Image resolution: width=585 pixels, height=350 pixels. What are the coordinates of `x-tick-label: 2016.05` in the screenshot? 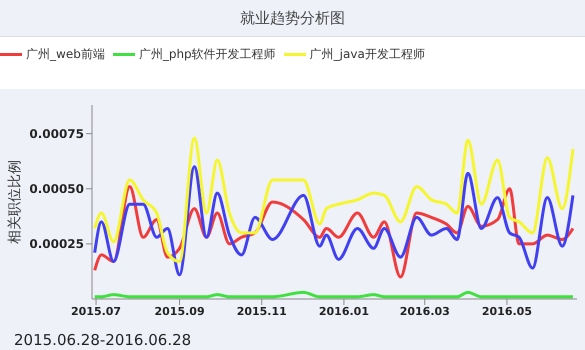 It's located at (507, 311).